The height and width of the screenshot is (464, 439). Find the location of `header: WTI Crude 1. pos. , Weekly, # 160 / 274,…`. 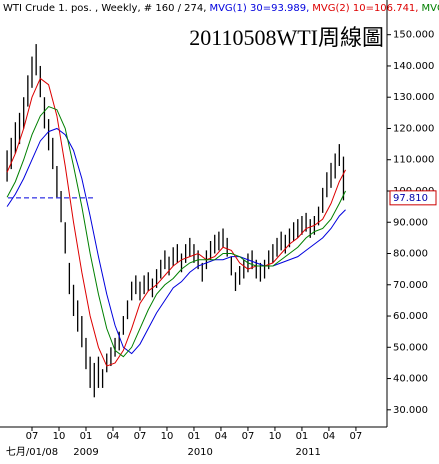

header: WTI Crude 1. pos. , Weekly, # 160 / 274,… is located at coordinates (221, 8).